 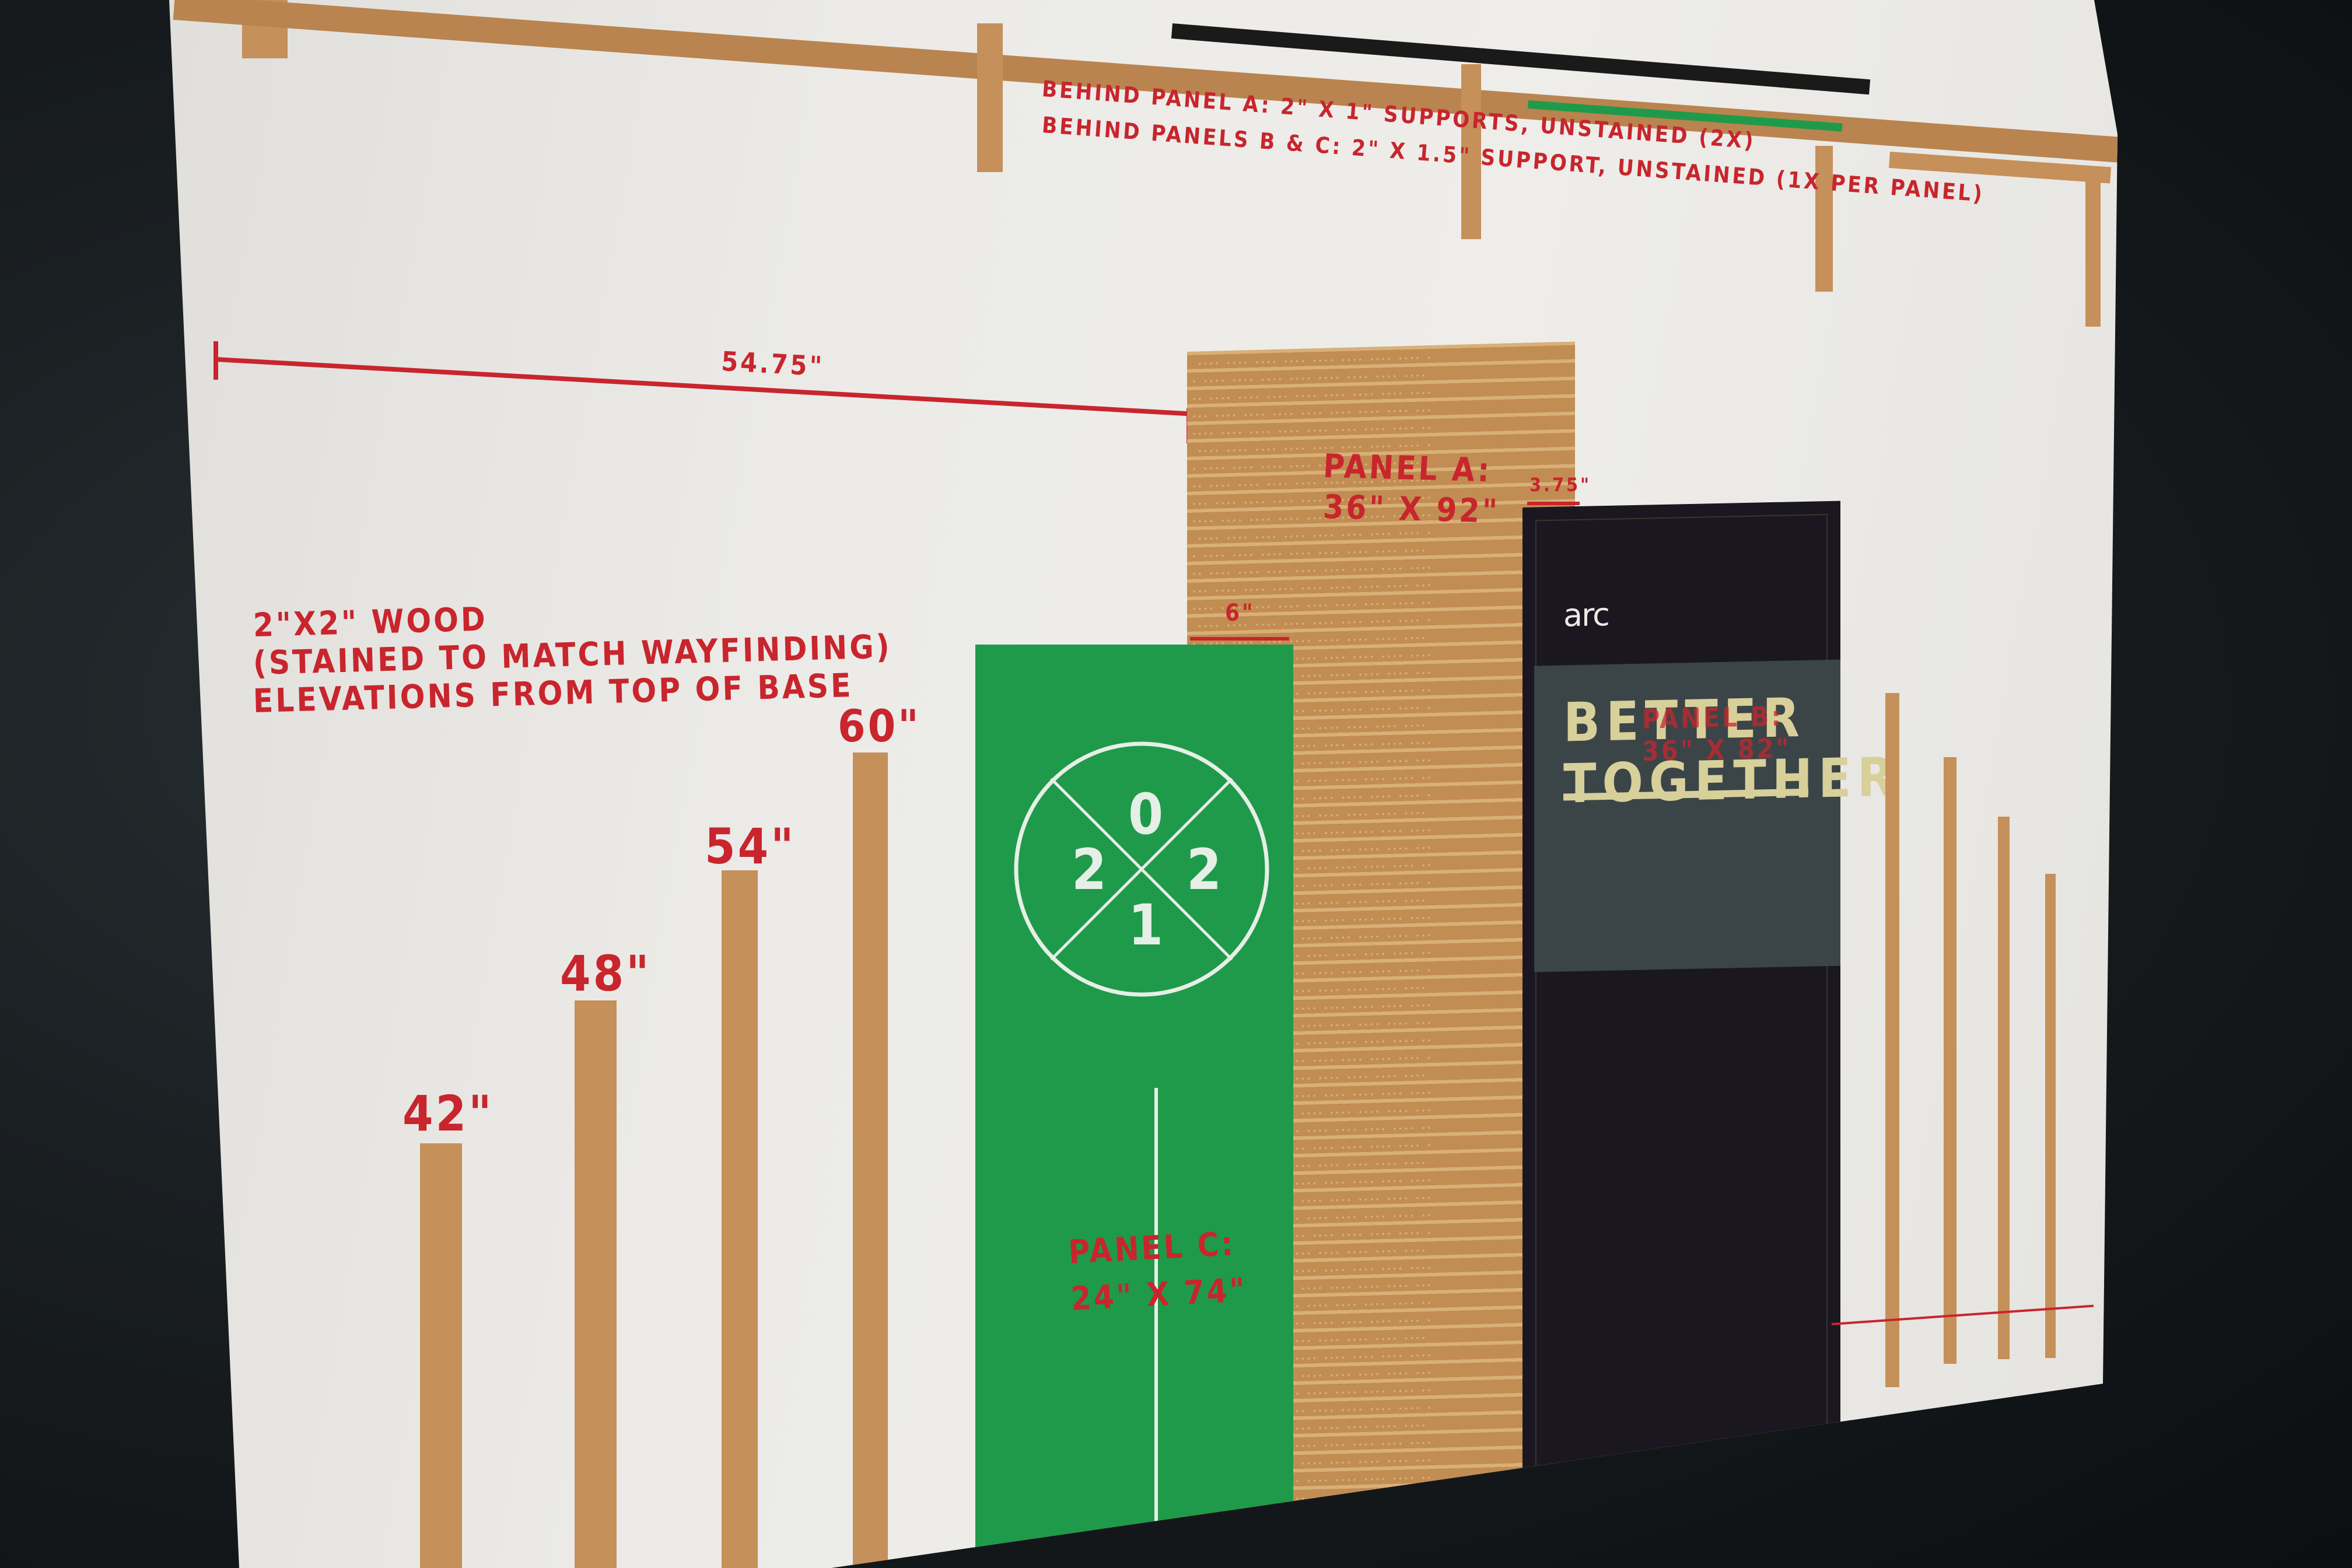 What do you see at coordinates (1711, 1006) in the screenshot?
I see `panel-b: arc BETTER TOGETHER PANEL B: 36" X 82"` at bounding box center [1711, 1006].